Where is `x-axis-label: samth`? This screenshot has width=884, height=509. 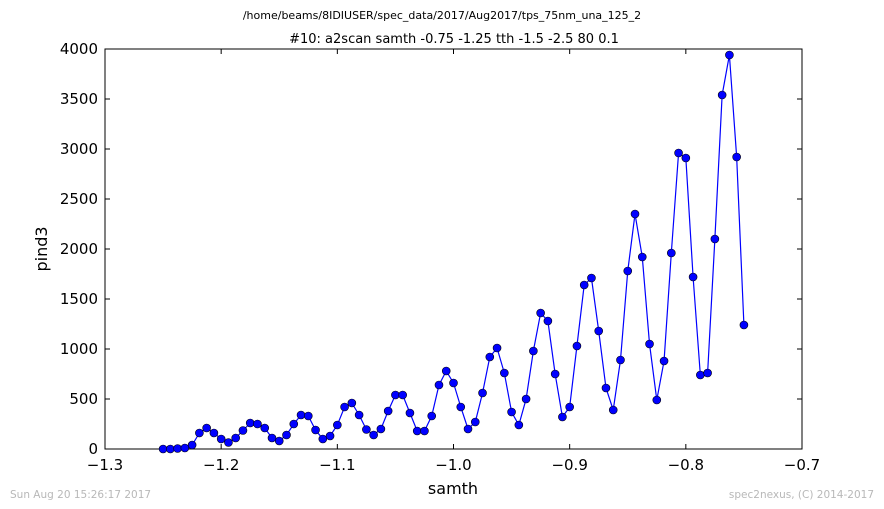 x-axis-label: samth is located at coordinates (453, 488).